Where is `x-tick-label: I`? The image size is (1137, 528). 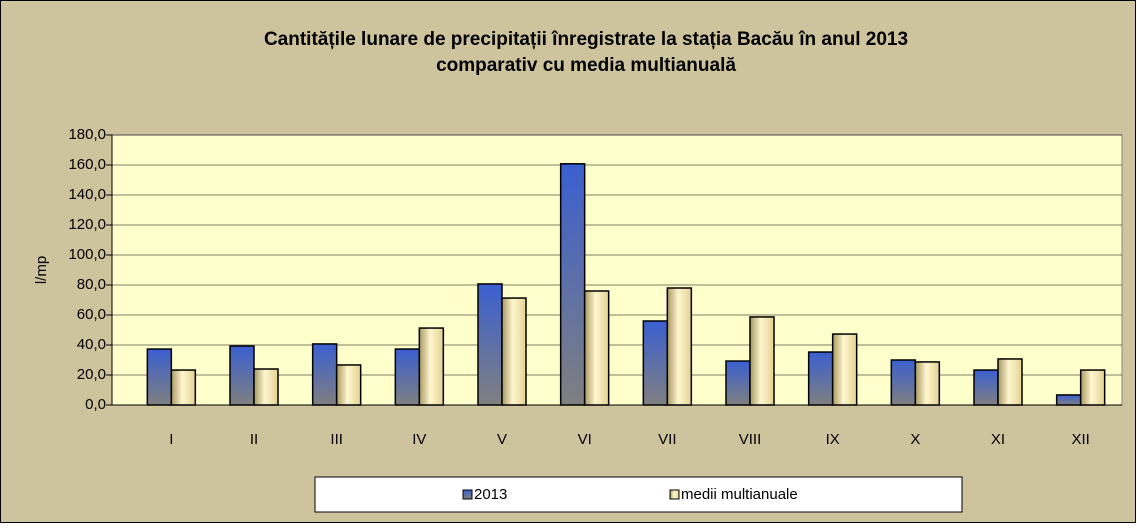 x-tick-label: I is located at coordinates (171, 439).